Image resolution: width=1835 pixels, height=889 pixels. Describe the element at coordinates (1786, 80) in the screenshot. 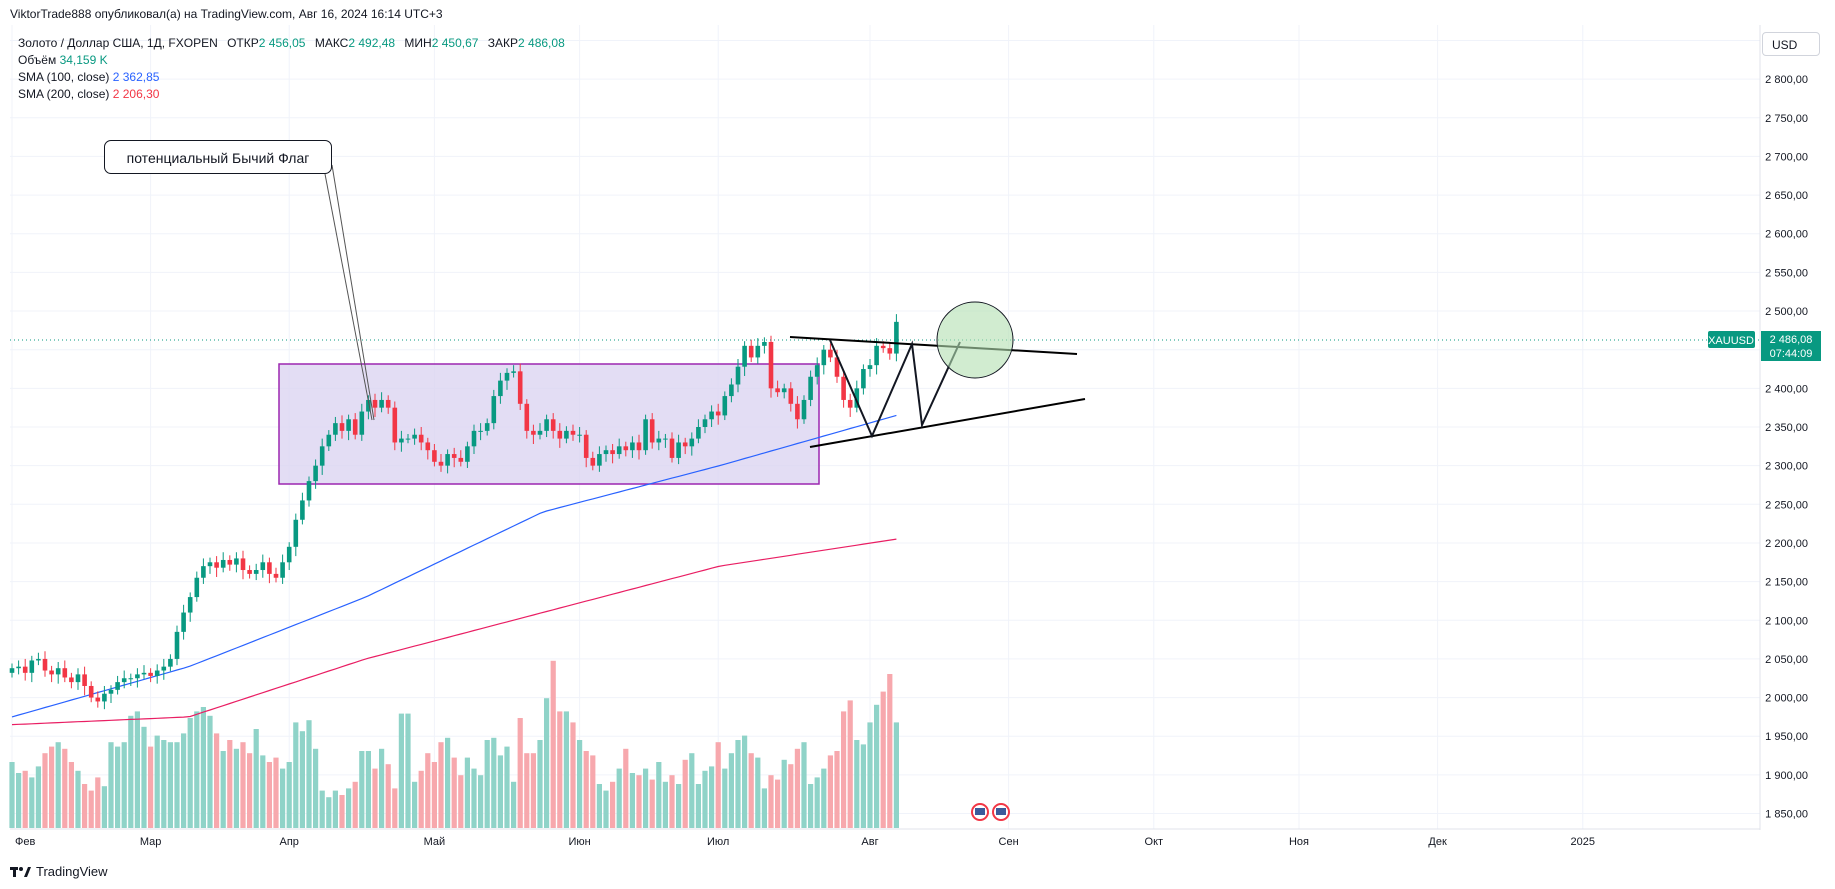

I see `price-tick-label: 2 800,00` at that location.